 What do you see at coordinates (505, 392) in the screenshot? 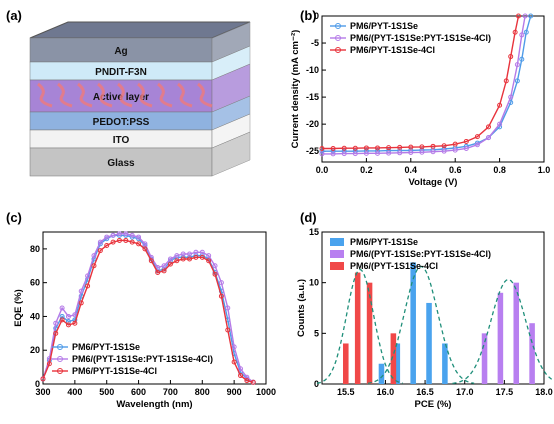
I see `x-tick-label: 17.5` at bounding box center [505, 392].